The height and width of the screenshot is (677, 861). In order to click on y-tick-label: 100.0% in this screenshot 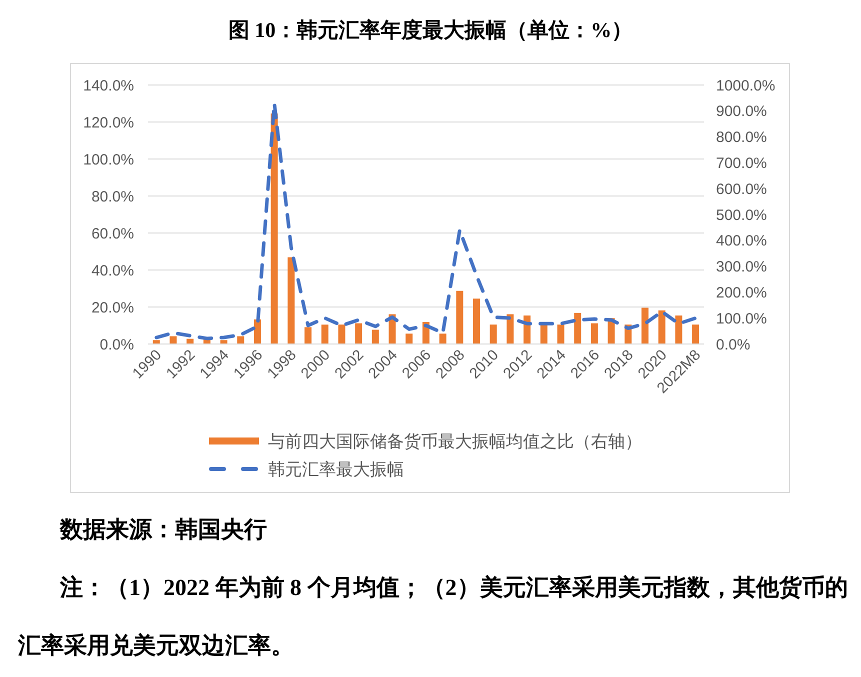, I will do `click(108, 159)`.